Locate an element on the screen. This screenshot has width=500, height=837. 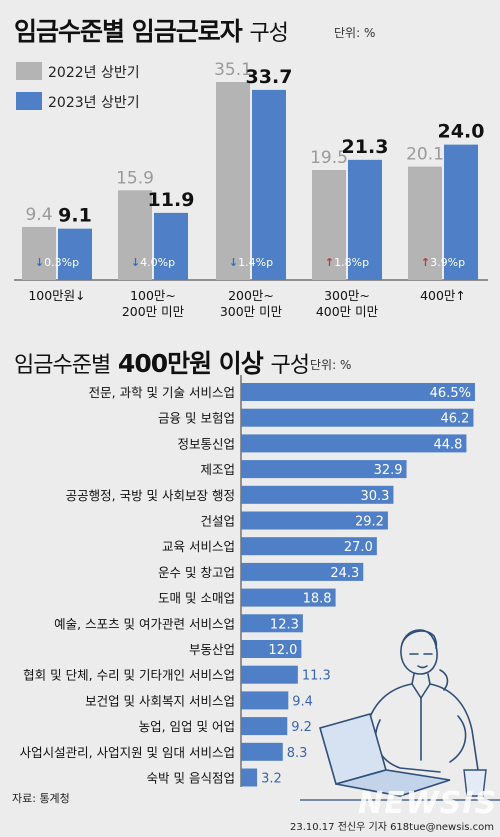
hbar-value-7: 24.3 is located at coordinates (344, 573).